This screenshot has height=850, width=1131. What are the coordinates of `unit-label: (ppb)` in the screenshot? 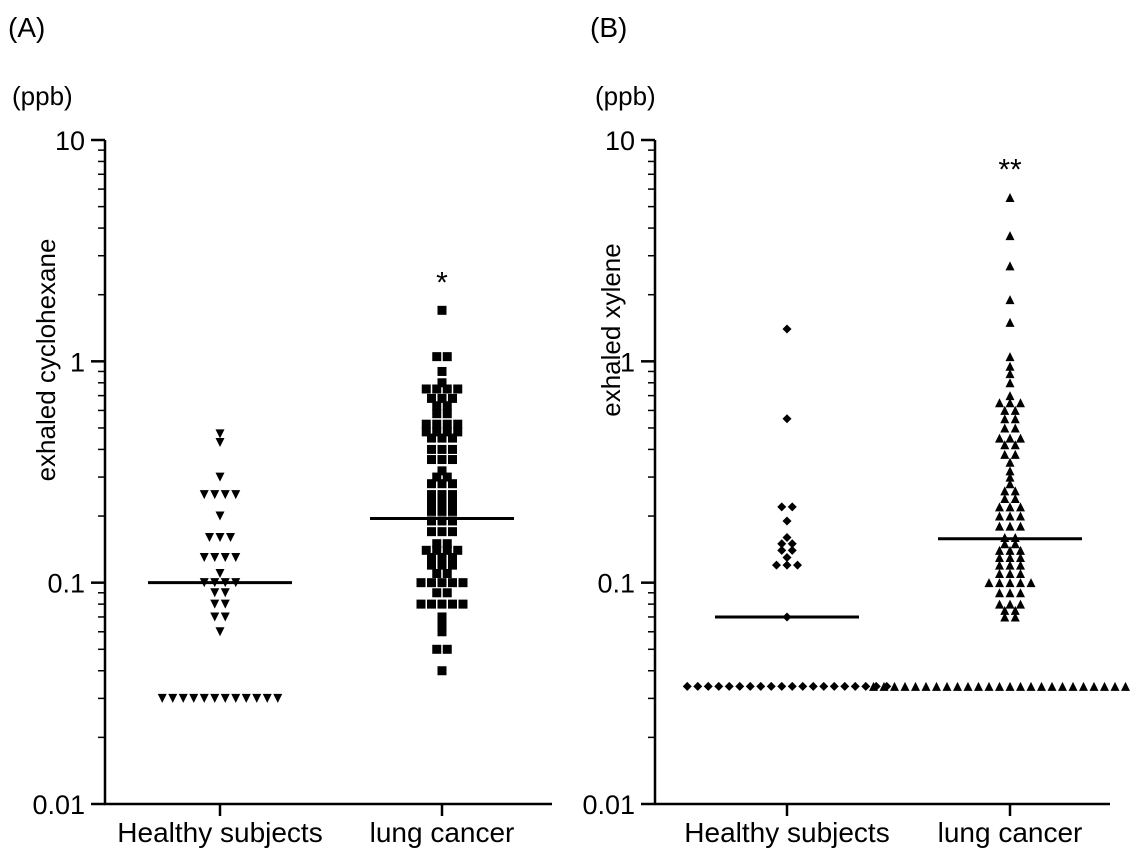 It's located at (625, 96).